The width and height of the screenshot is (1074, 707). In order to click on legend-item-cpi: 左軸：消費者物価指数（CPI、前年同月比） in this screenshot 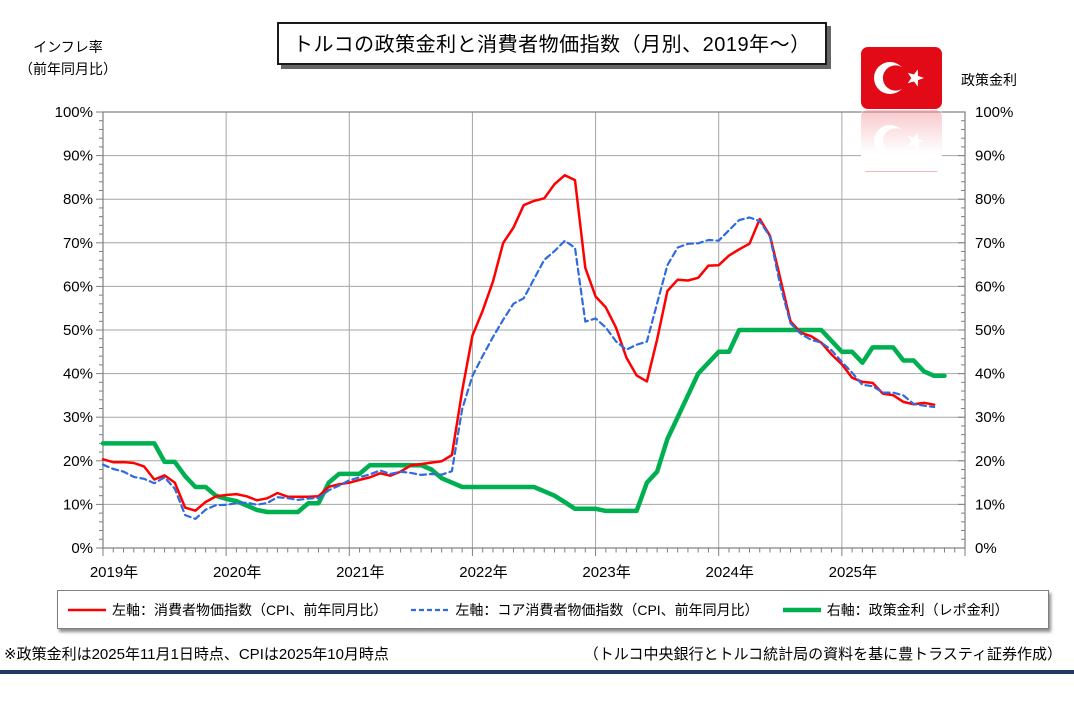, I will do `click(227, 610)`.